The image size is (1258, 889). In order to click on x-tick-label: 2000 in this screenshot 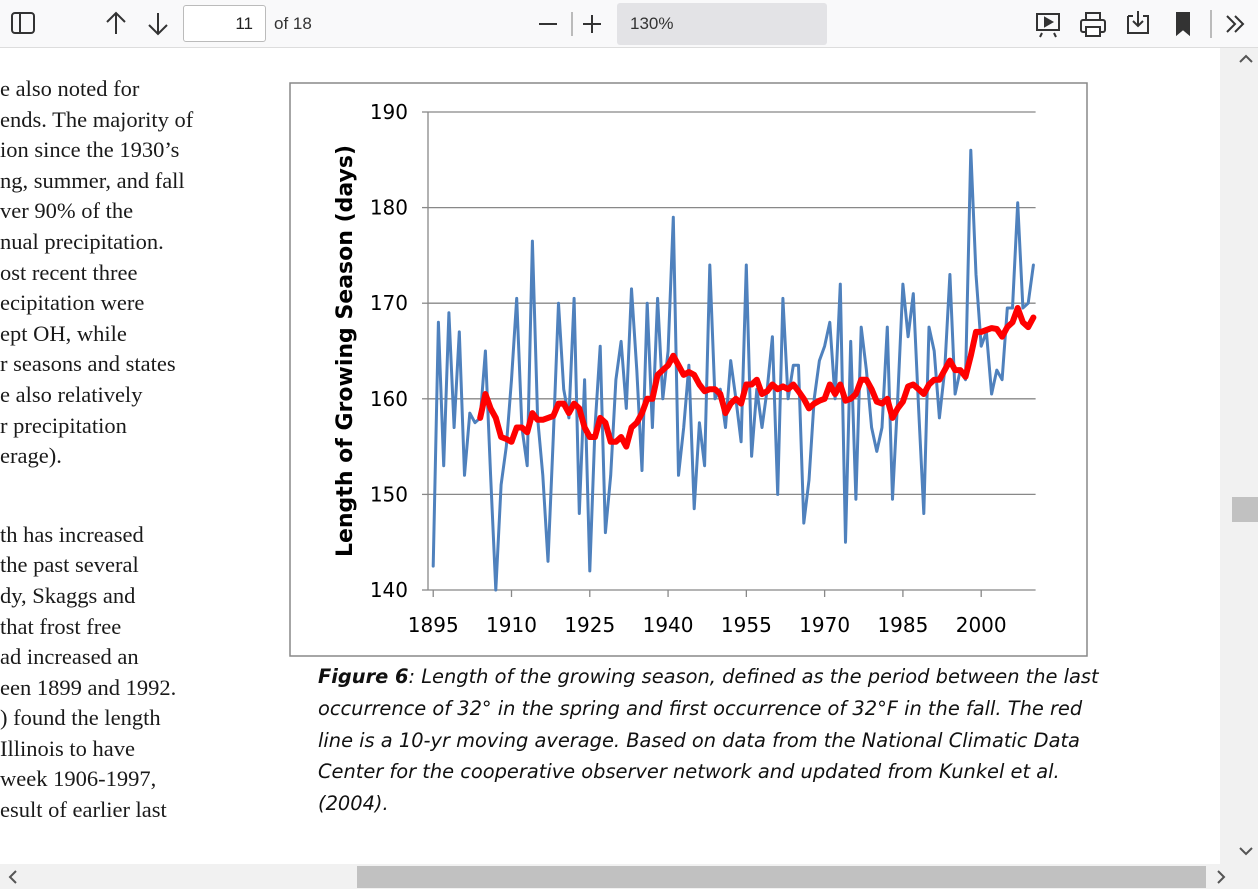, I will do `click(981, 625)`.